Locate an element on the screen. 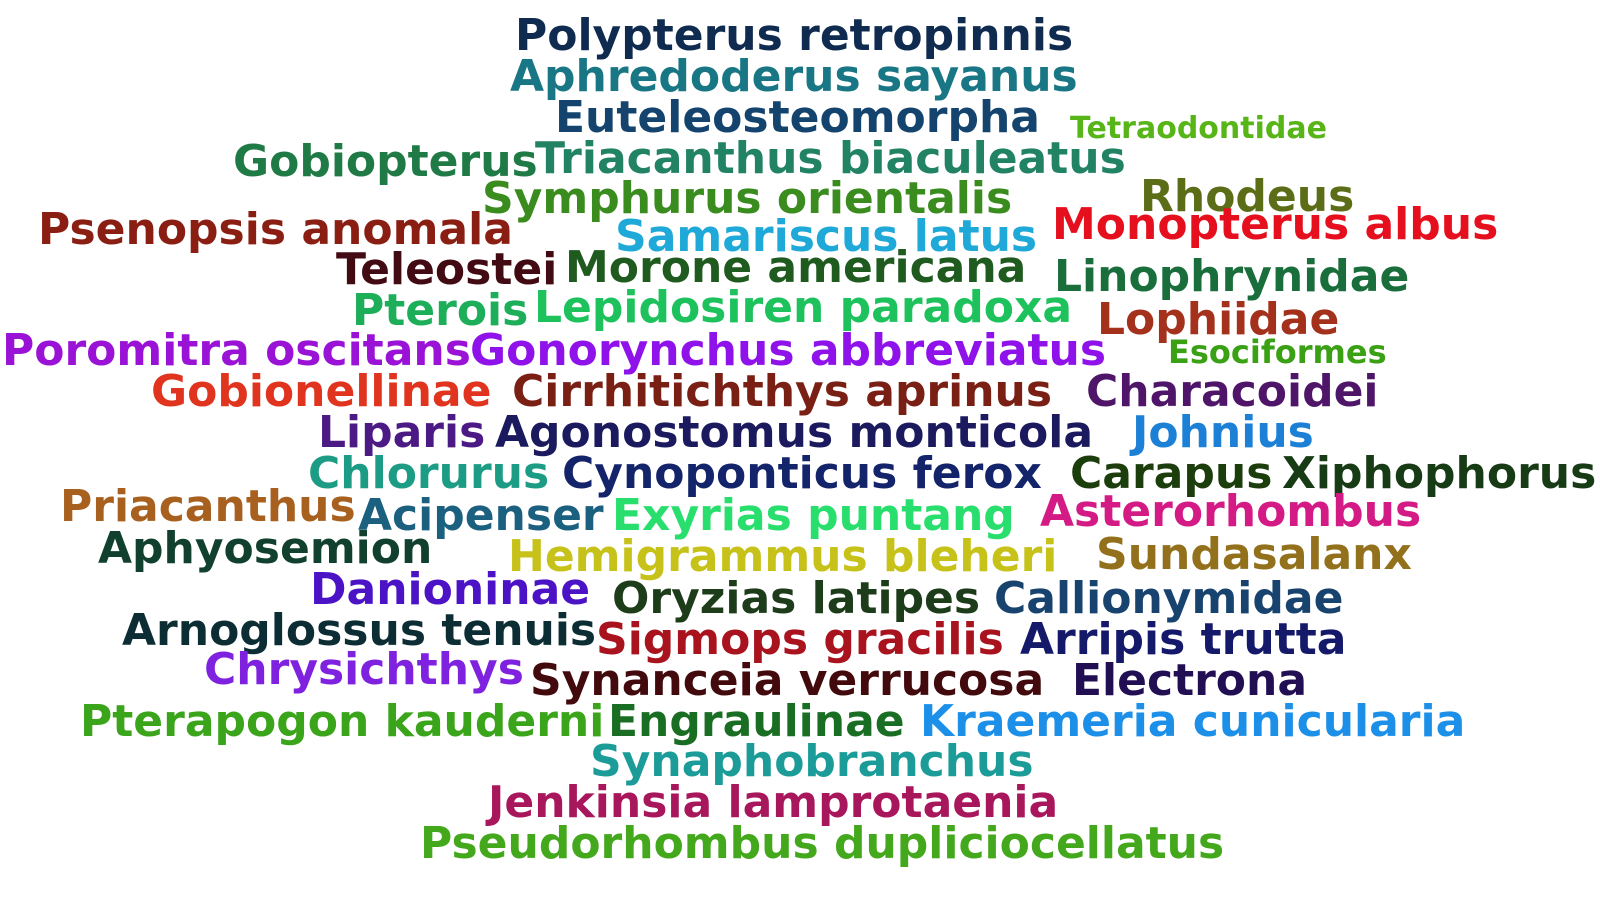  word-24: Agonostomus monticola is located at coordinates (794, 432).